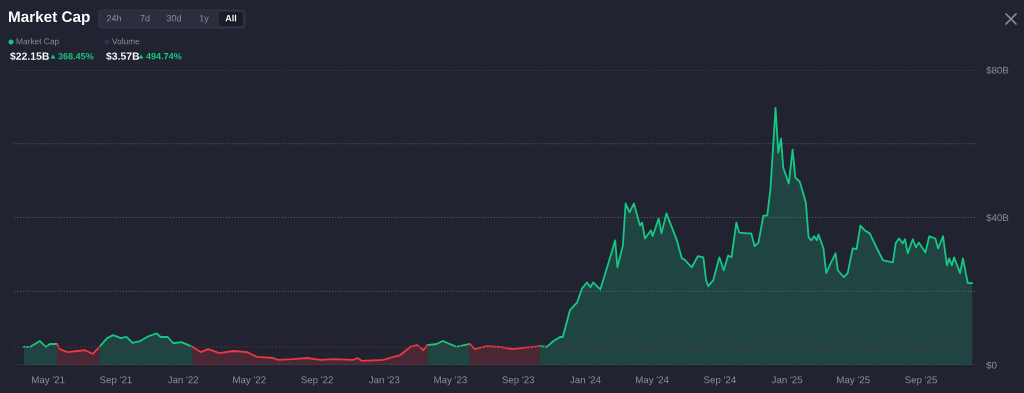  Describe the element at coordinates (48, 381) in the screenshot. I see `x-tick-label: May '21` at that location.